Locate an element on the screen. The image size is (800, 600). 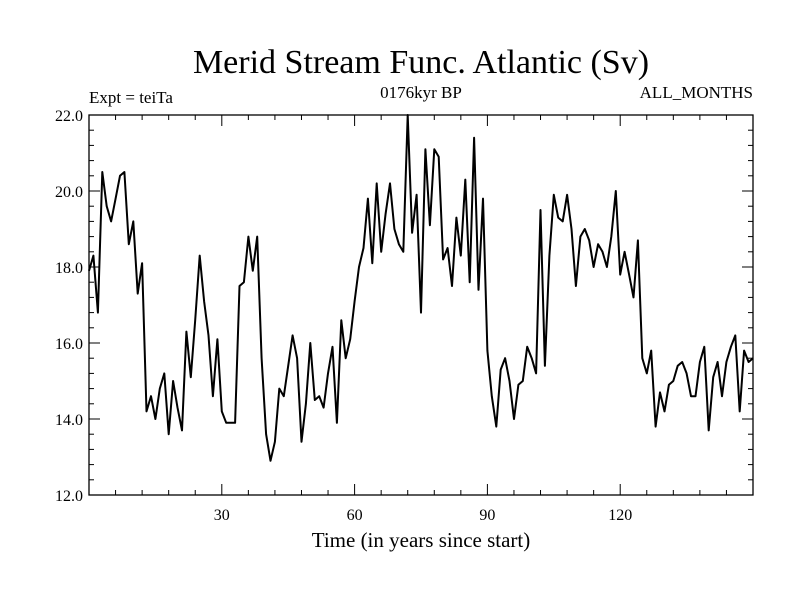
y-tick-label: 16.0 is located at coordinates (69, 344).